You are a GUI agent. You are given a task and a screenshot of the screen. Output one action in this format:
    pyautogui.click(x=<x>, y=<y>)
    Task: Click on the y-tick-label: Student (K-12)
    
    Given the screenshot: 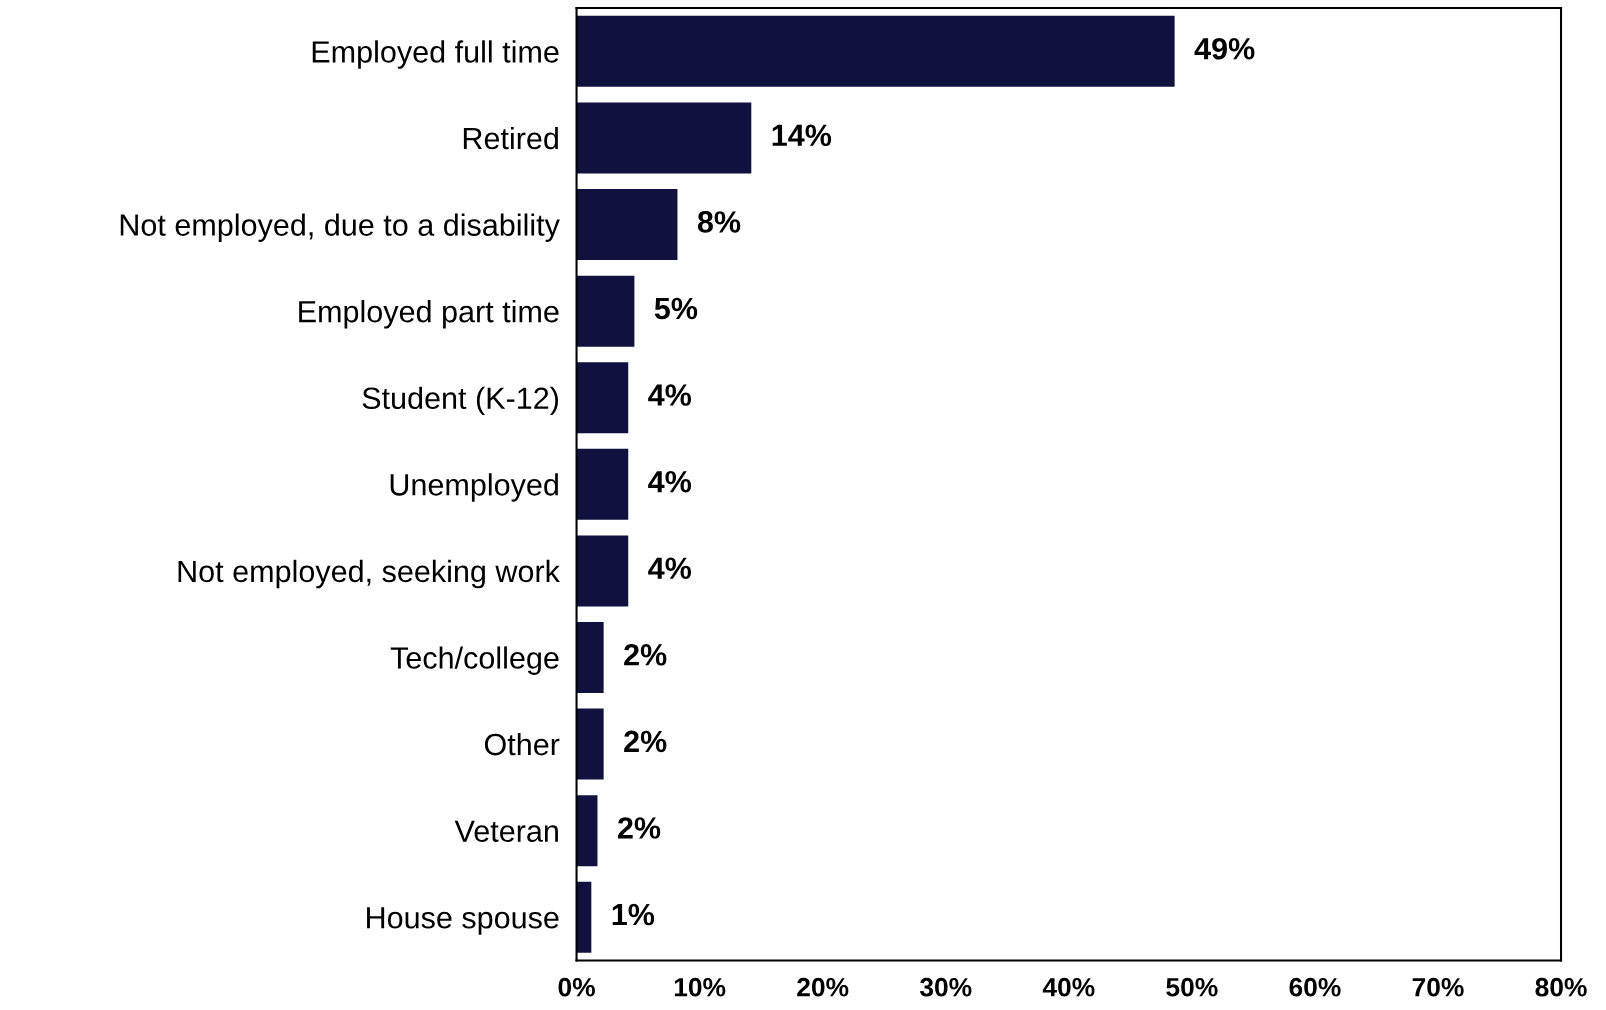 What is the action you would take?
    pyautogui.click(x=460, y=401)
    